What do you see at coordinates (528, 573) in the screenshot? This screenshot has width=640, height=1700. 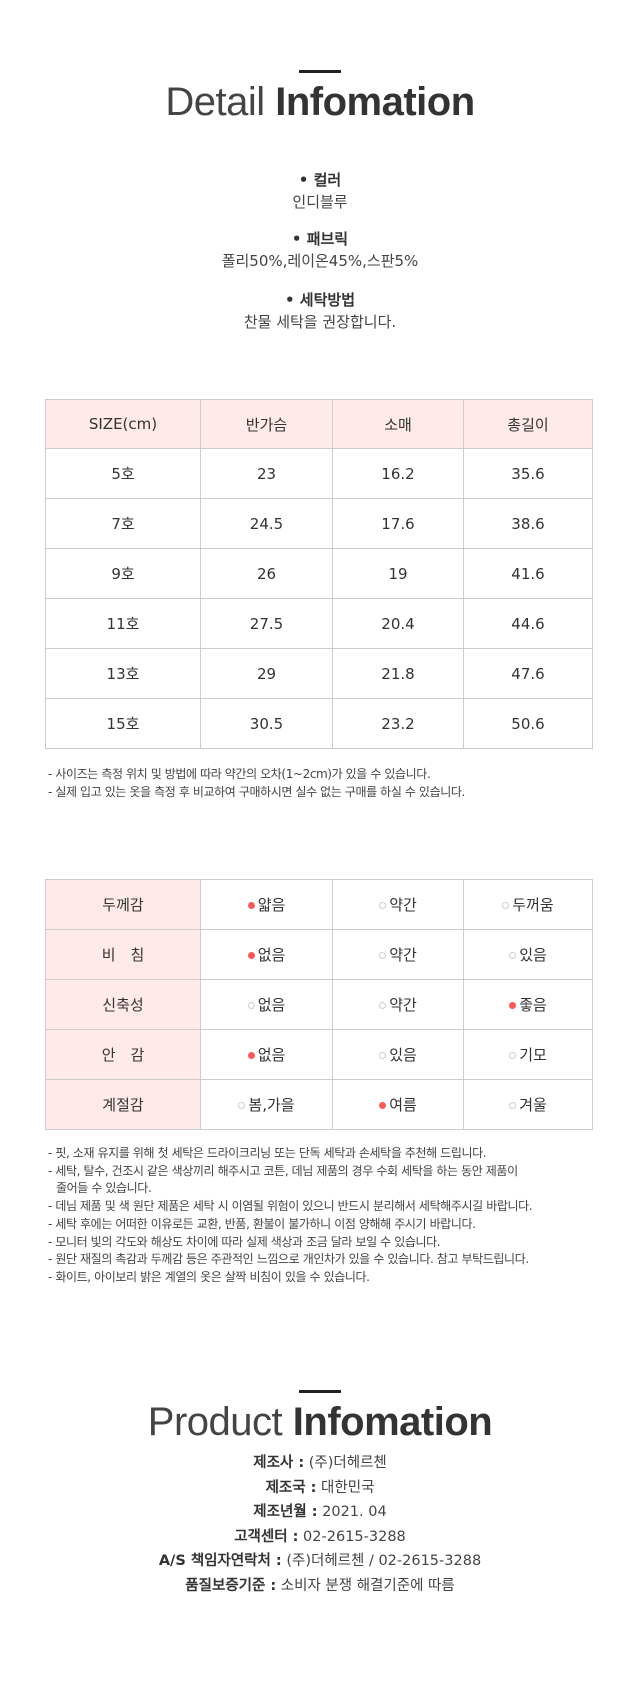 I see `size-cell: 41.6` at bounding box center [528, 573].